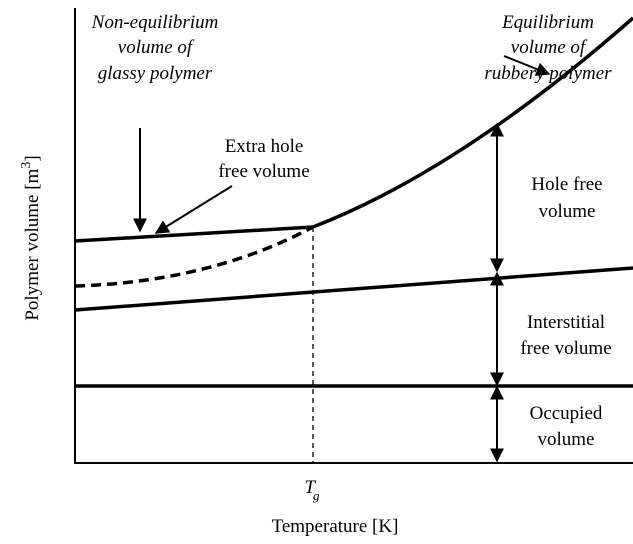  Describe the element at coordinates (264, 146) in the screenshot. I see `label: Extra hole` at that location.